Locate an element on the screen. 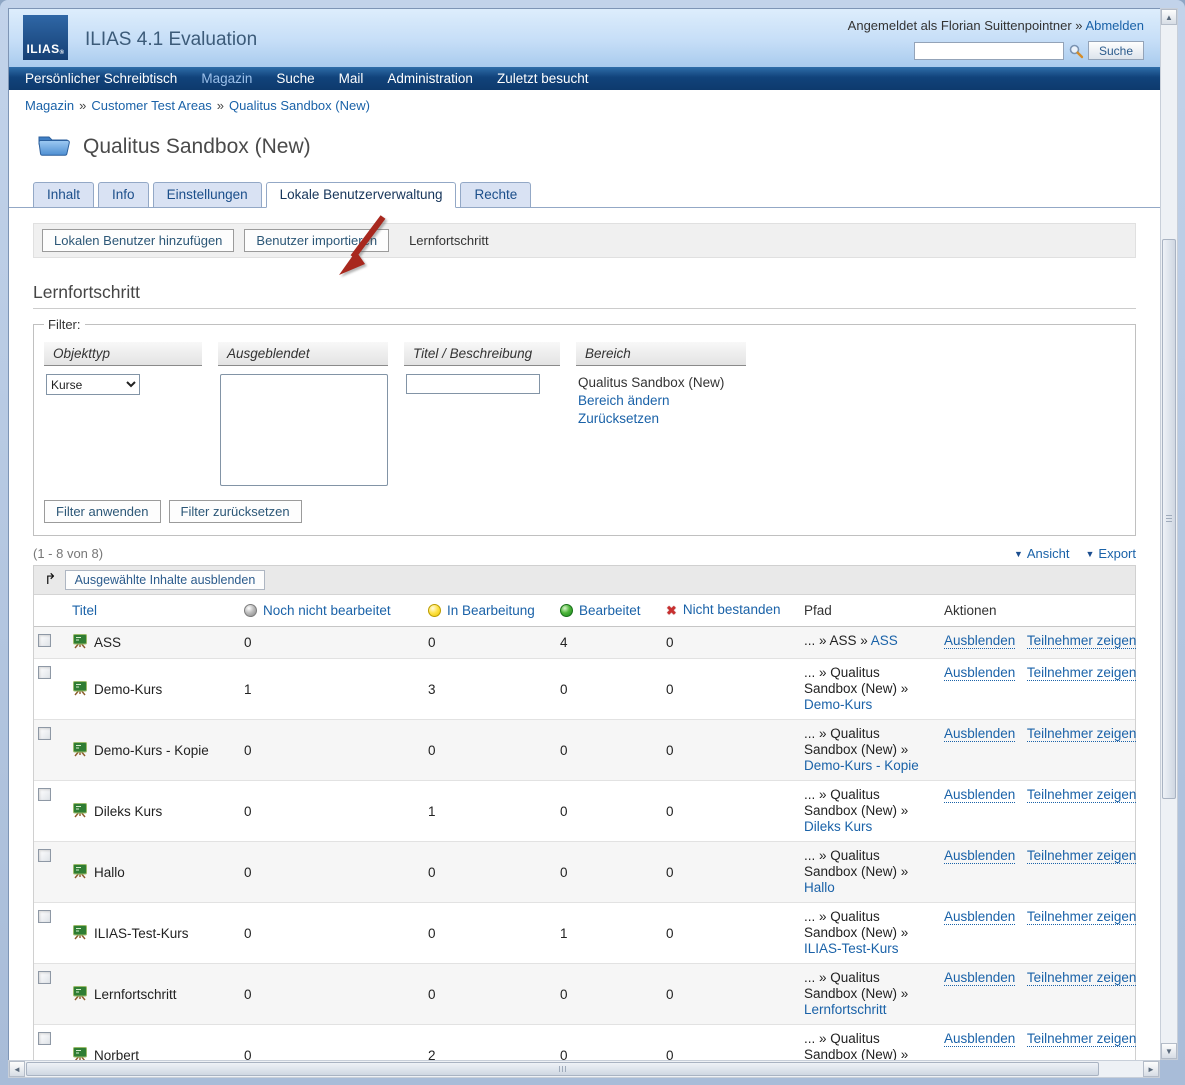 This screenshot has width=1185, height=1085. import-users-button: Benutzer importieren is located at coordinates (317, 240).